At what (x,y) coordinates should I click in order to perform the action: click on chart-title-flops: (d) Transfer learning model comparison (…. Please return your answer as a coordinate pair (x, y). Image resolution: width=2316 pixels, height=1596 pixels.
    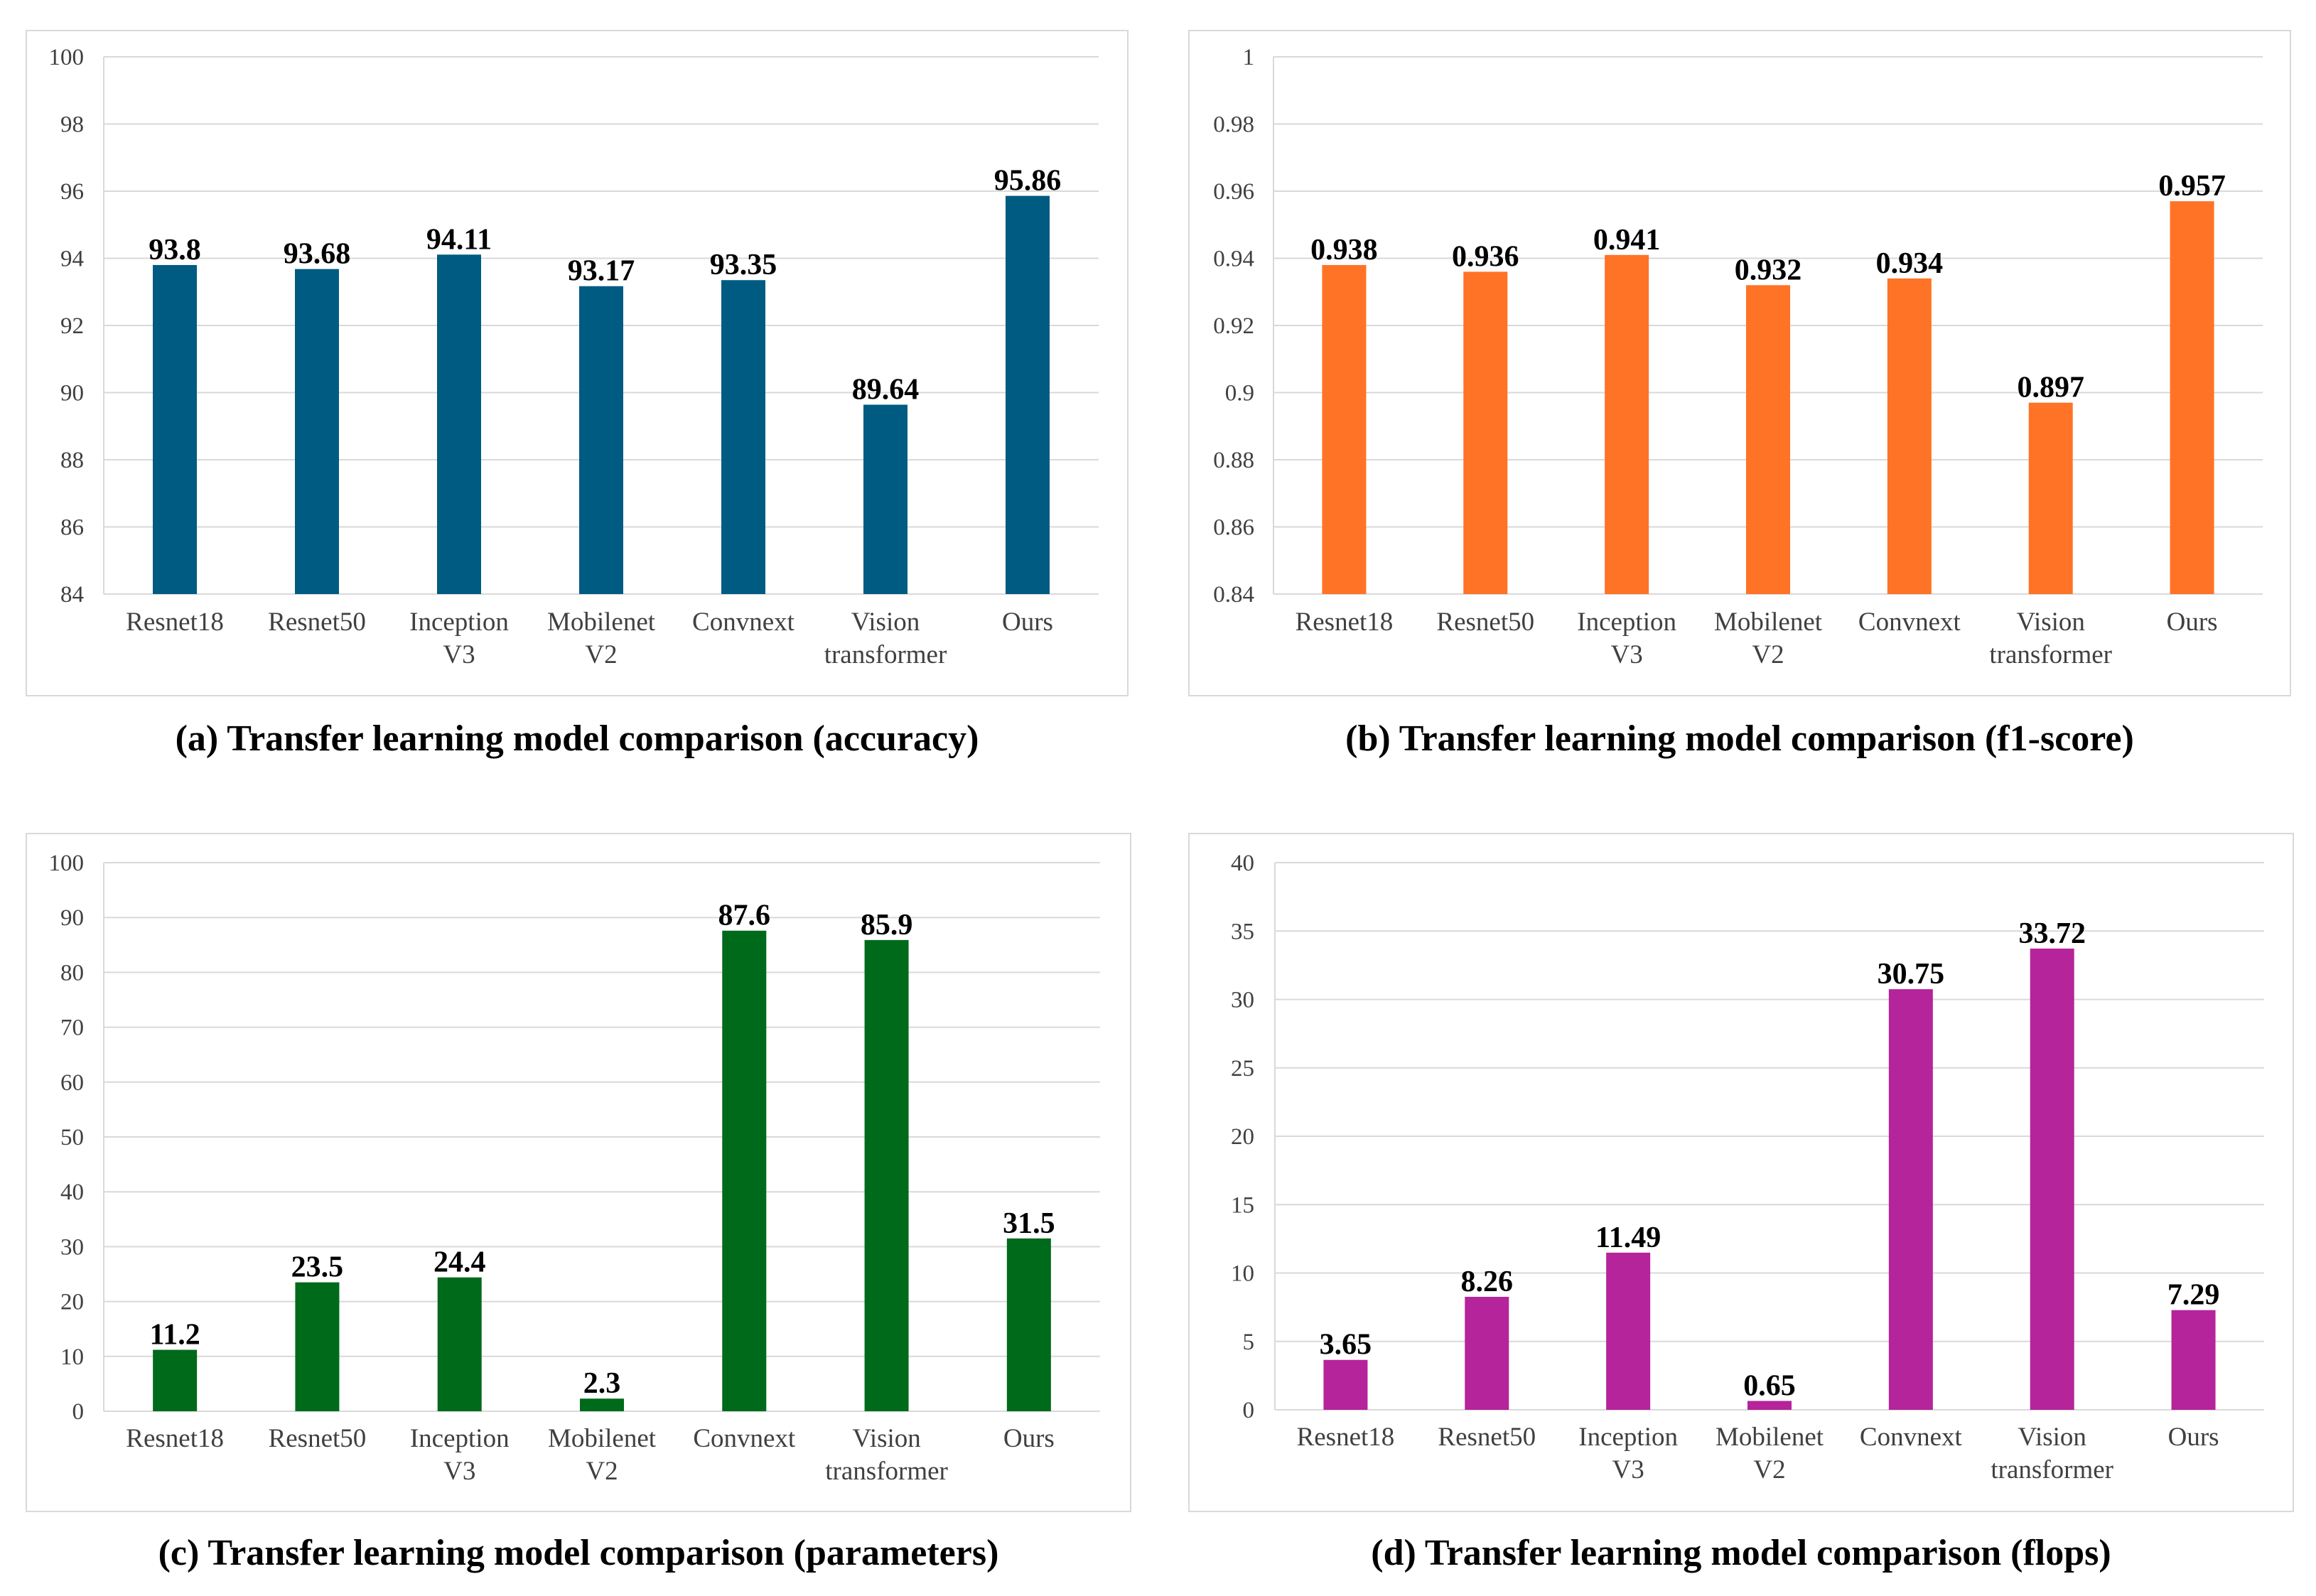
    Looking at the image, I should click on (1741, 1553).